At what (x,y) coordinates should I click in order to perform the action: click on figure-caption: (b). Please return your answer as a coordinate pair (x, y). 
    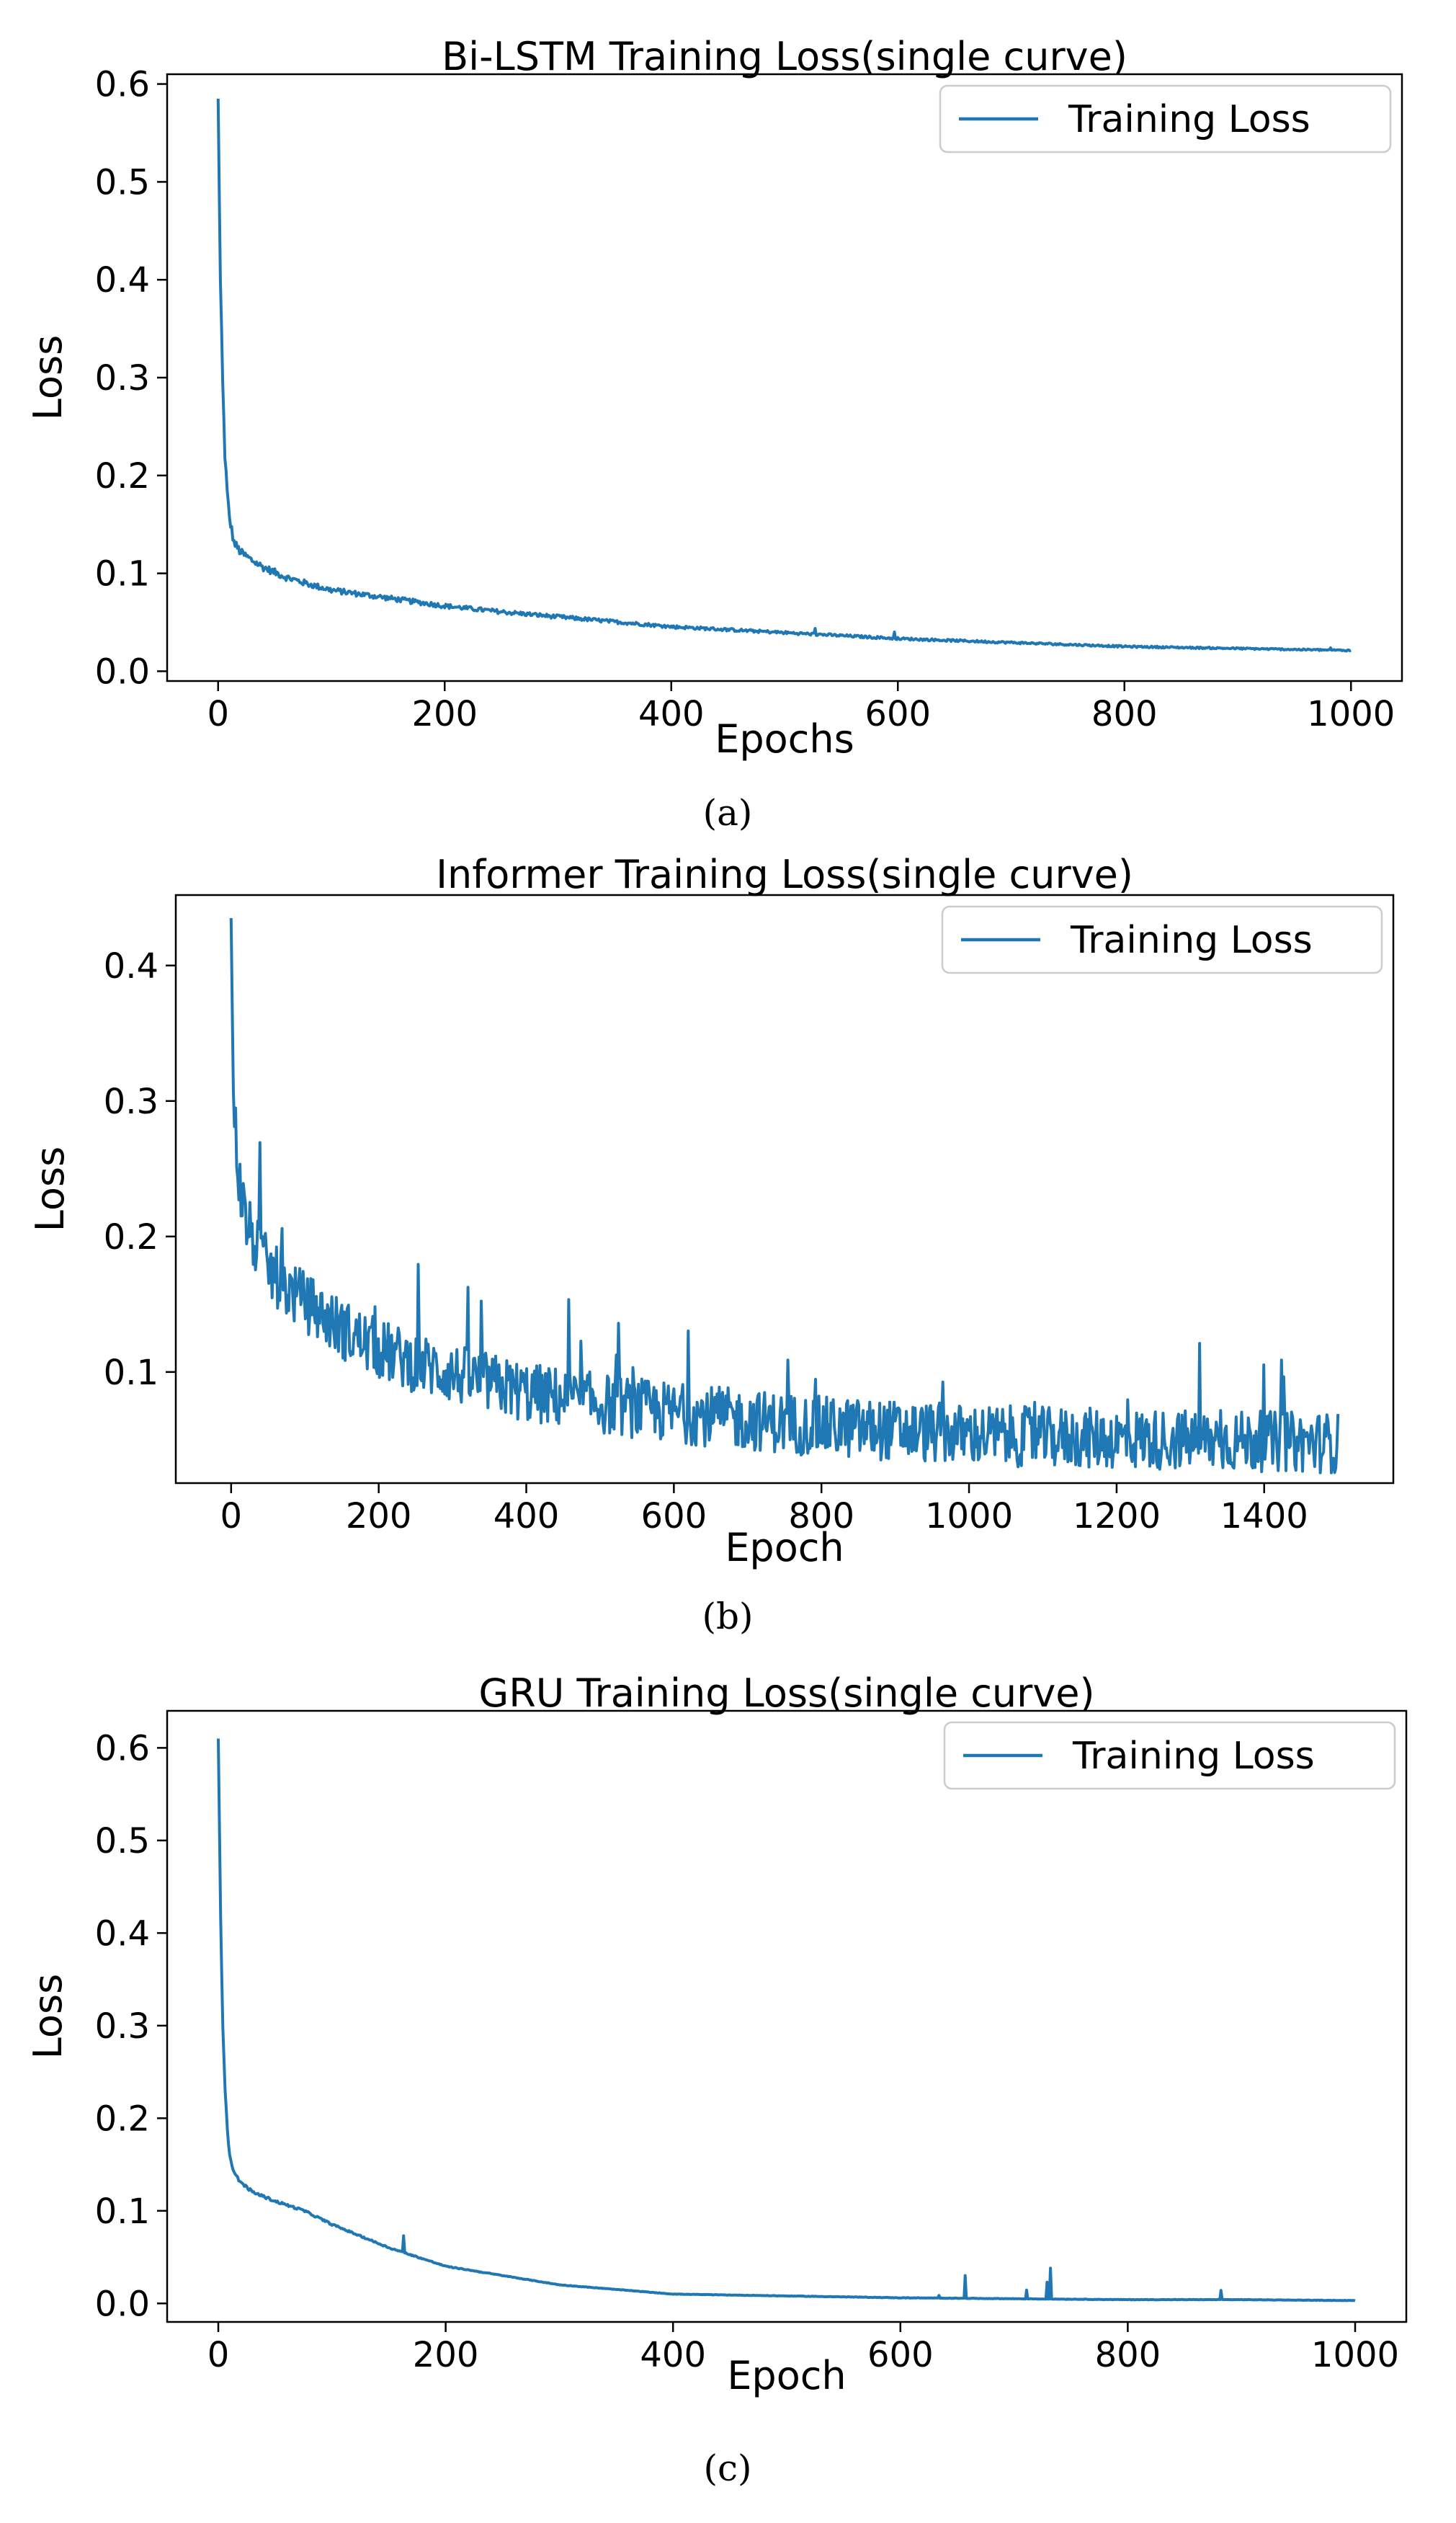
    Looking at the image, I should click on (727, 1616).